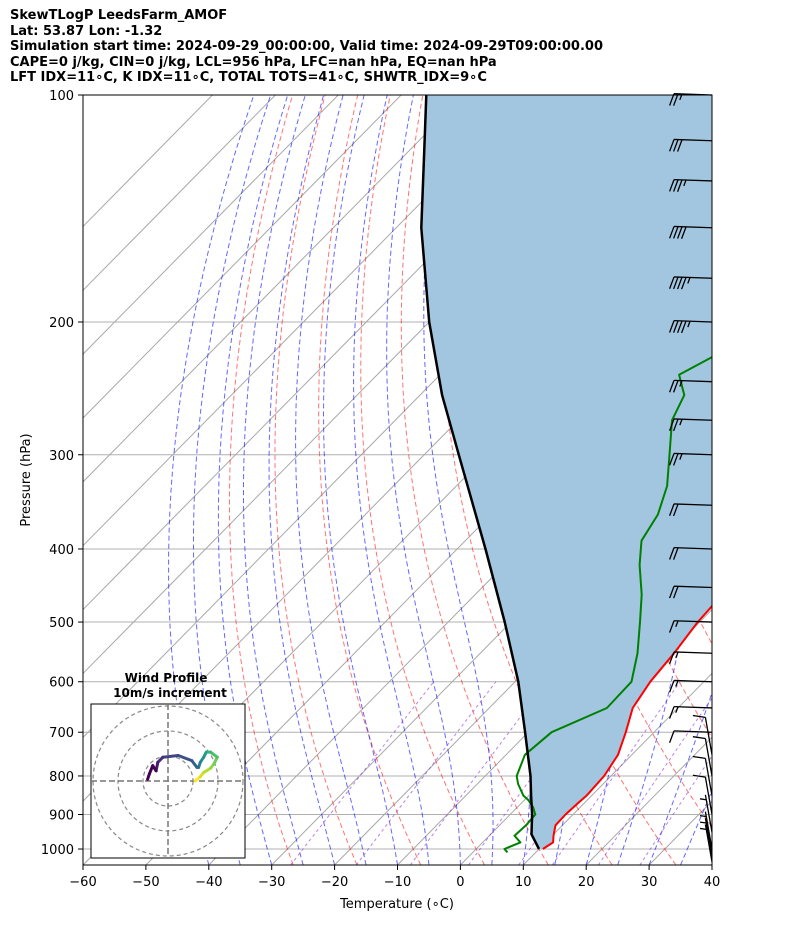  Describe the element at coordinates (62, 473) in the screenshot. I see `y-axis-ticks: 1000 900 800 700 600 500 400 300 200 100` at that location.